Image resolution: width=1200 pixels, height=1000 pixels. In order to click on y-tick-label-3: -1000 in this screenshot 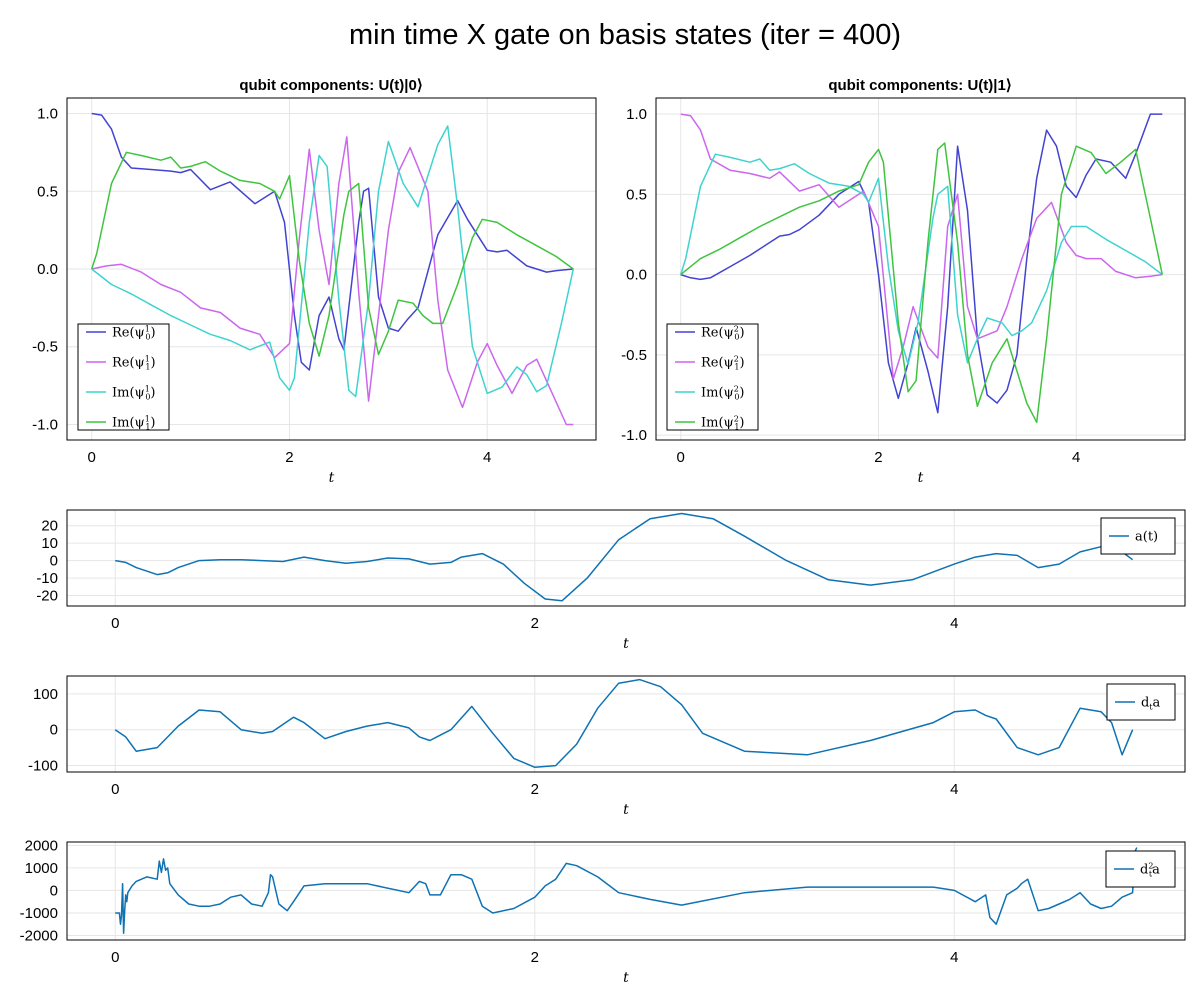, I will do `click(39, 913)`.